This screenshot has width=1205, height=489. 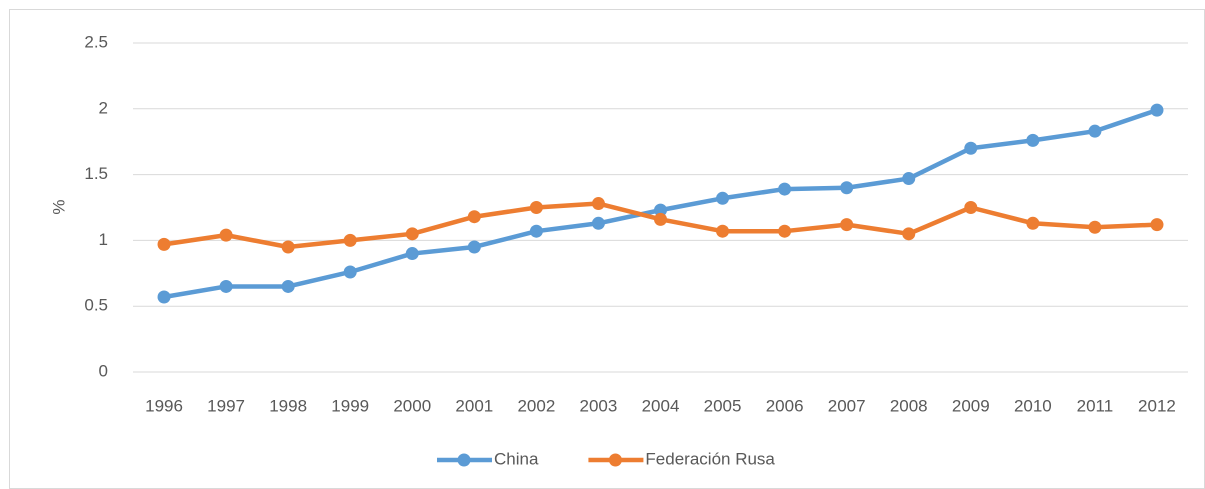 I want to click on x-tick-label: 2009, so click(x=971, y=405).